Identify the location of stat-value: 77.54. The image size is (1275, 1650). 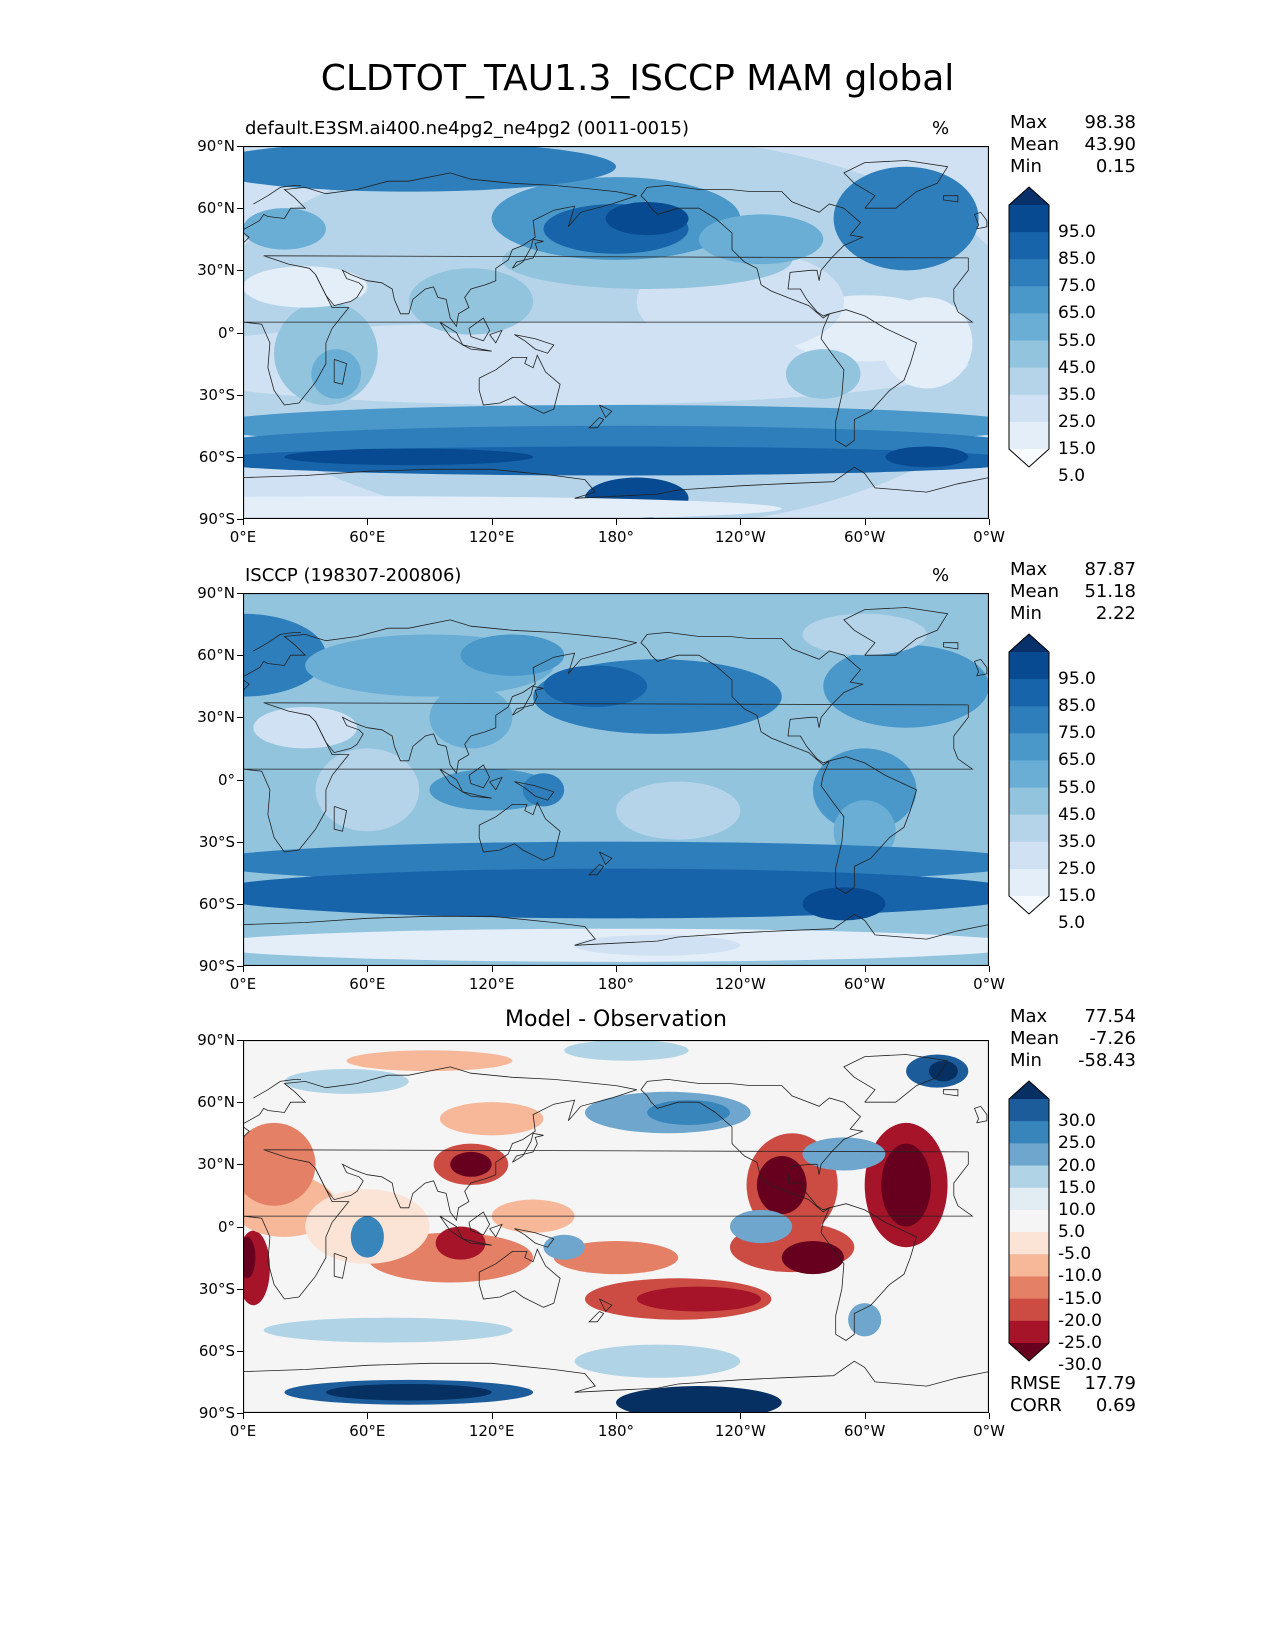
(1110, 1016).